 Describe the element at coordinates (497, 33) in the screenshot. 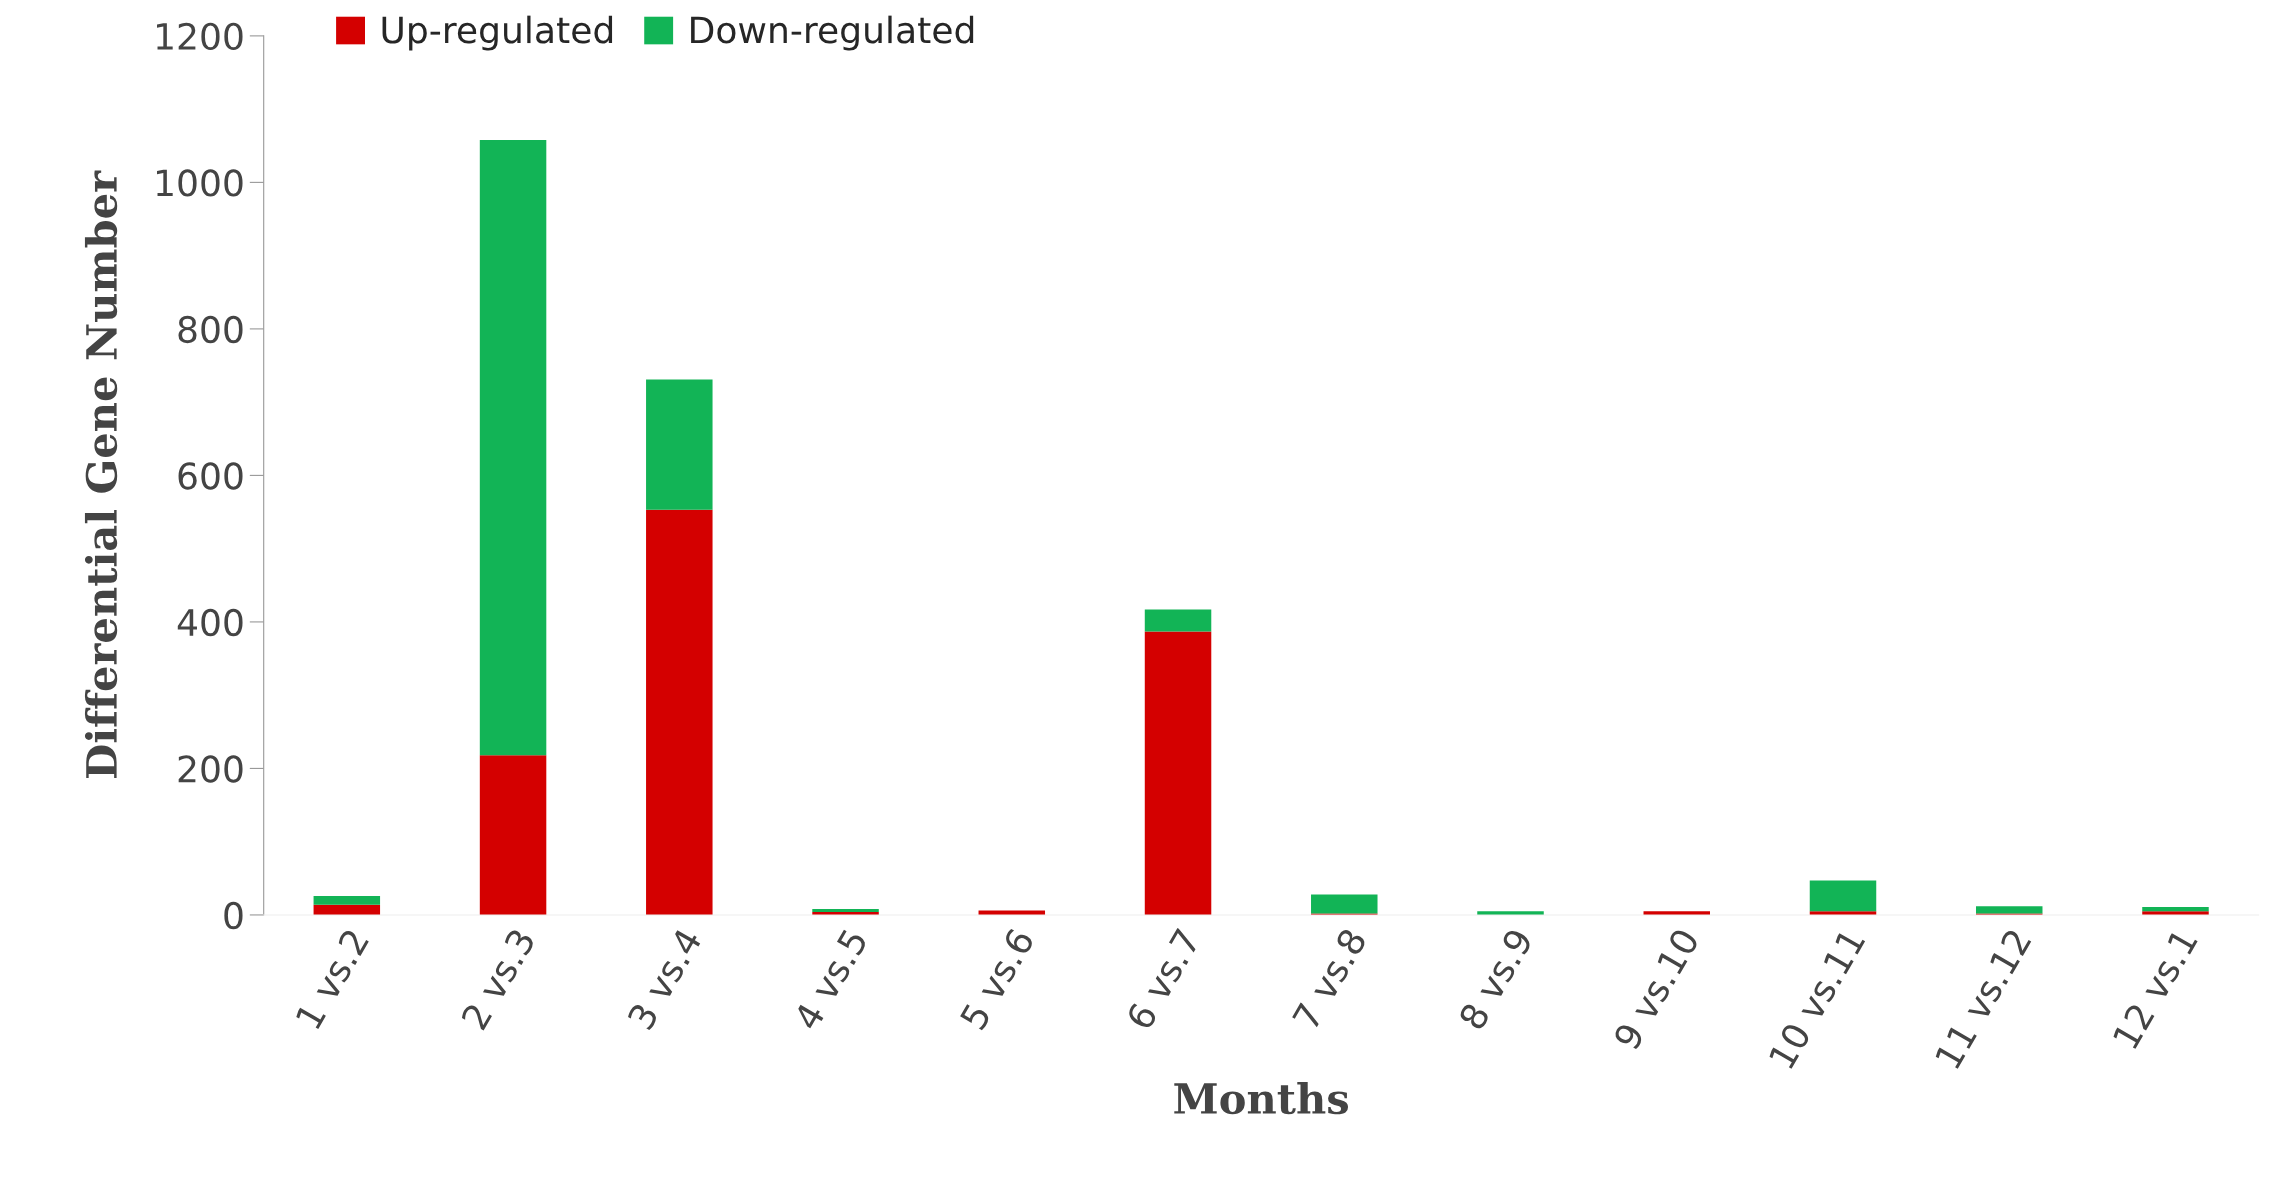

I see `legend-label: Up-regulated` at that location.